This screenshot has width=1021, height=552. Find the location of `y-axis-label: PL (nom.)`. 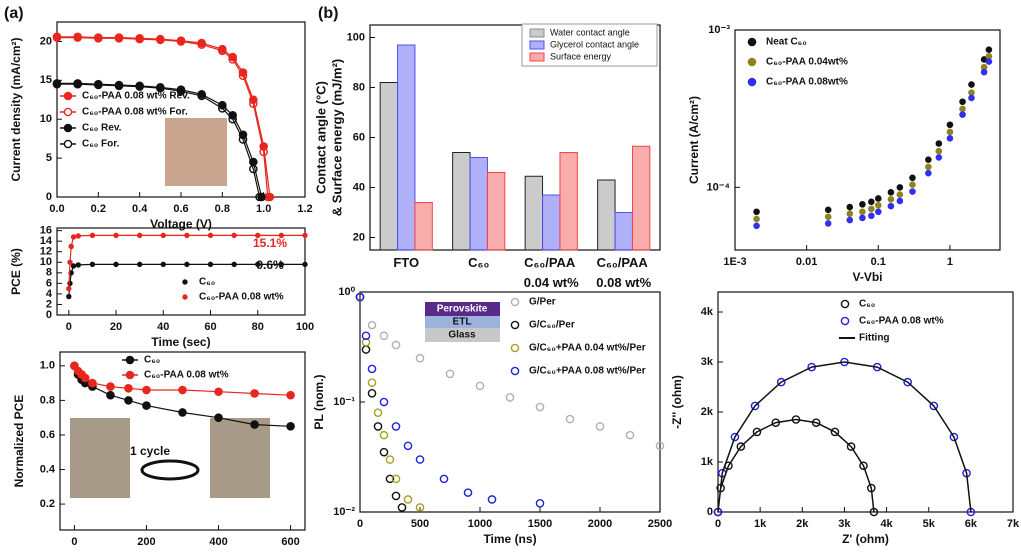

y-axis-label: PL (nom.) is located at coordinates (319, 401).